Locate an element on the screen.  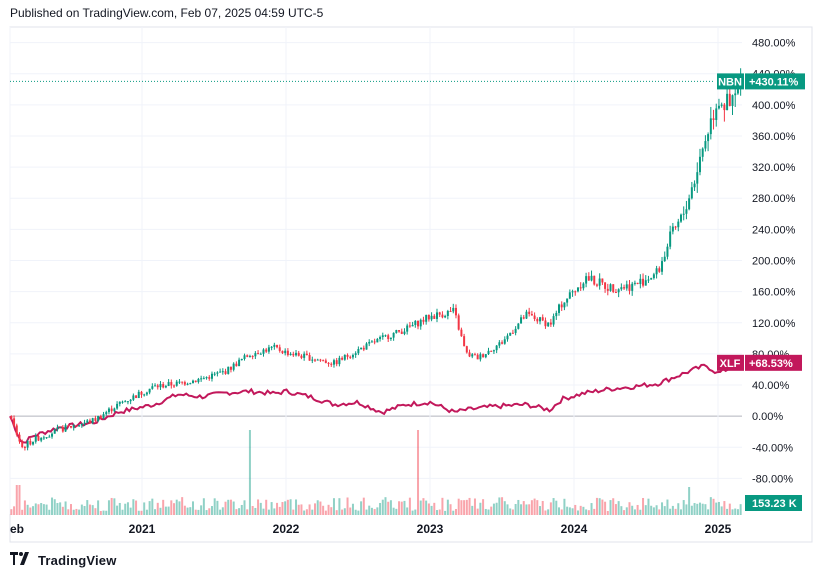
footer: TradingView is located at coordinates (63, 560).